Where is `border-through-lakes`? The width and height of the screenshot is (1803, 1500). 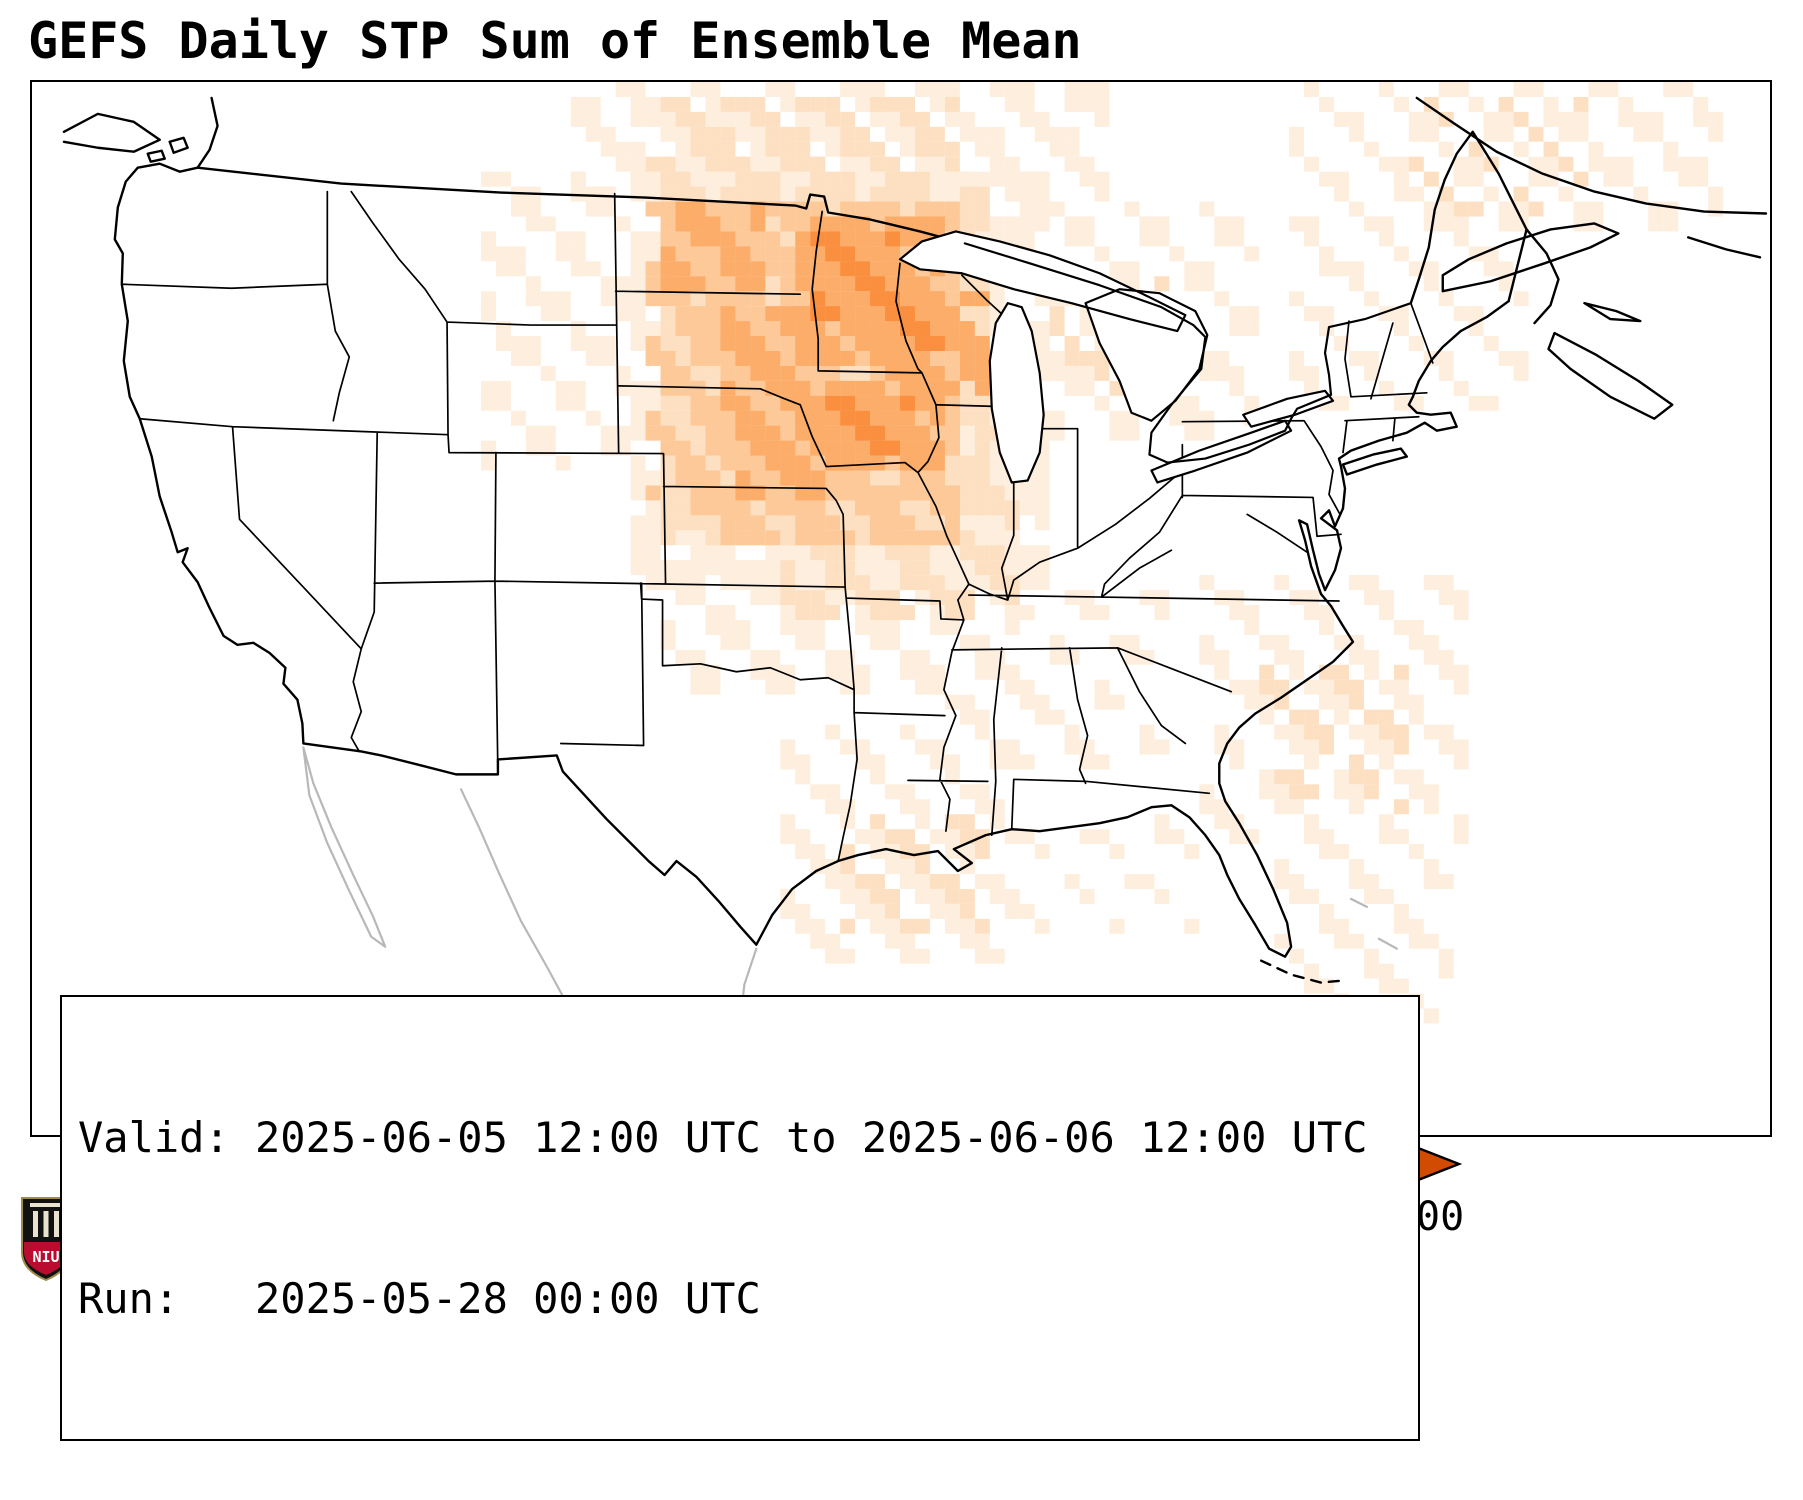 border-through-lakes is located at coordinates (1187, 353).